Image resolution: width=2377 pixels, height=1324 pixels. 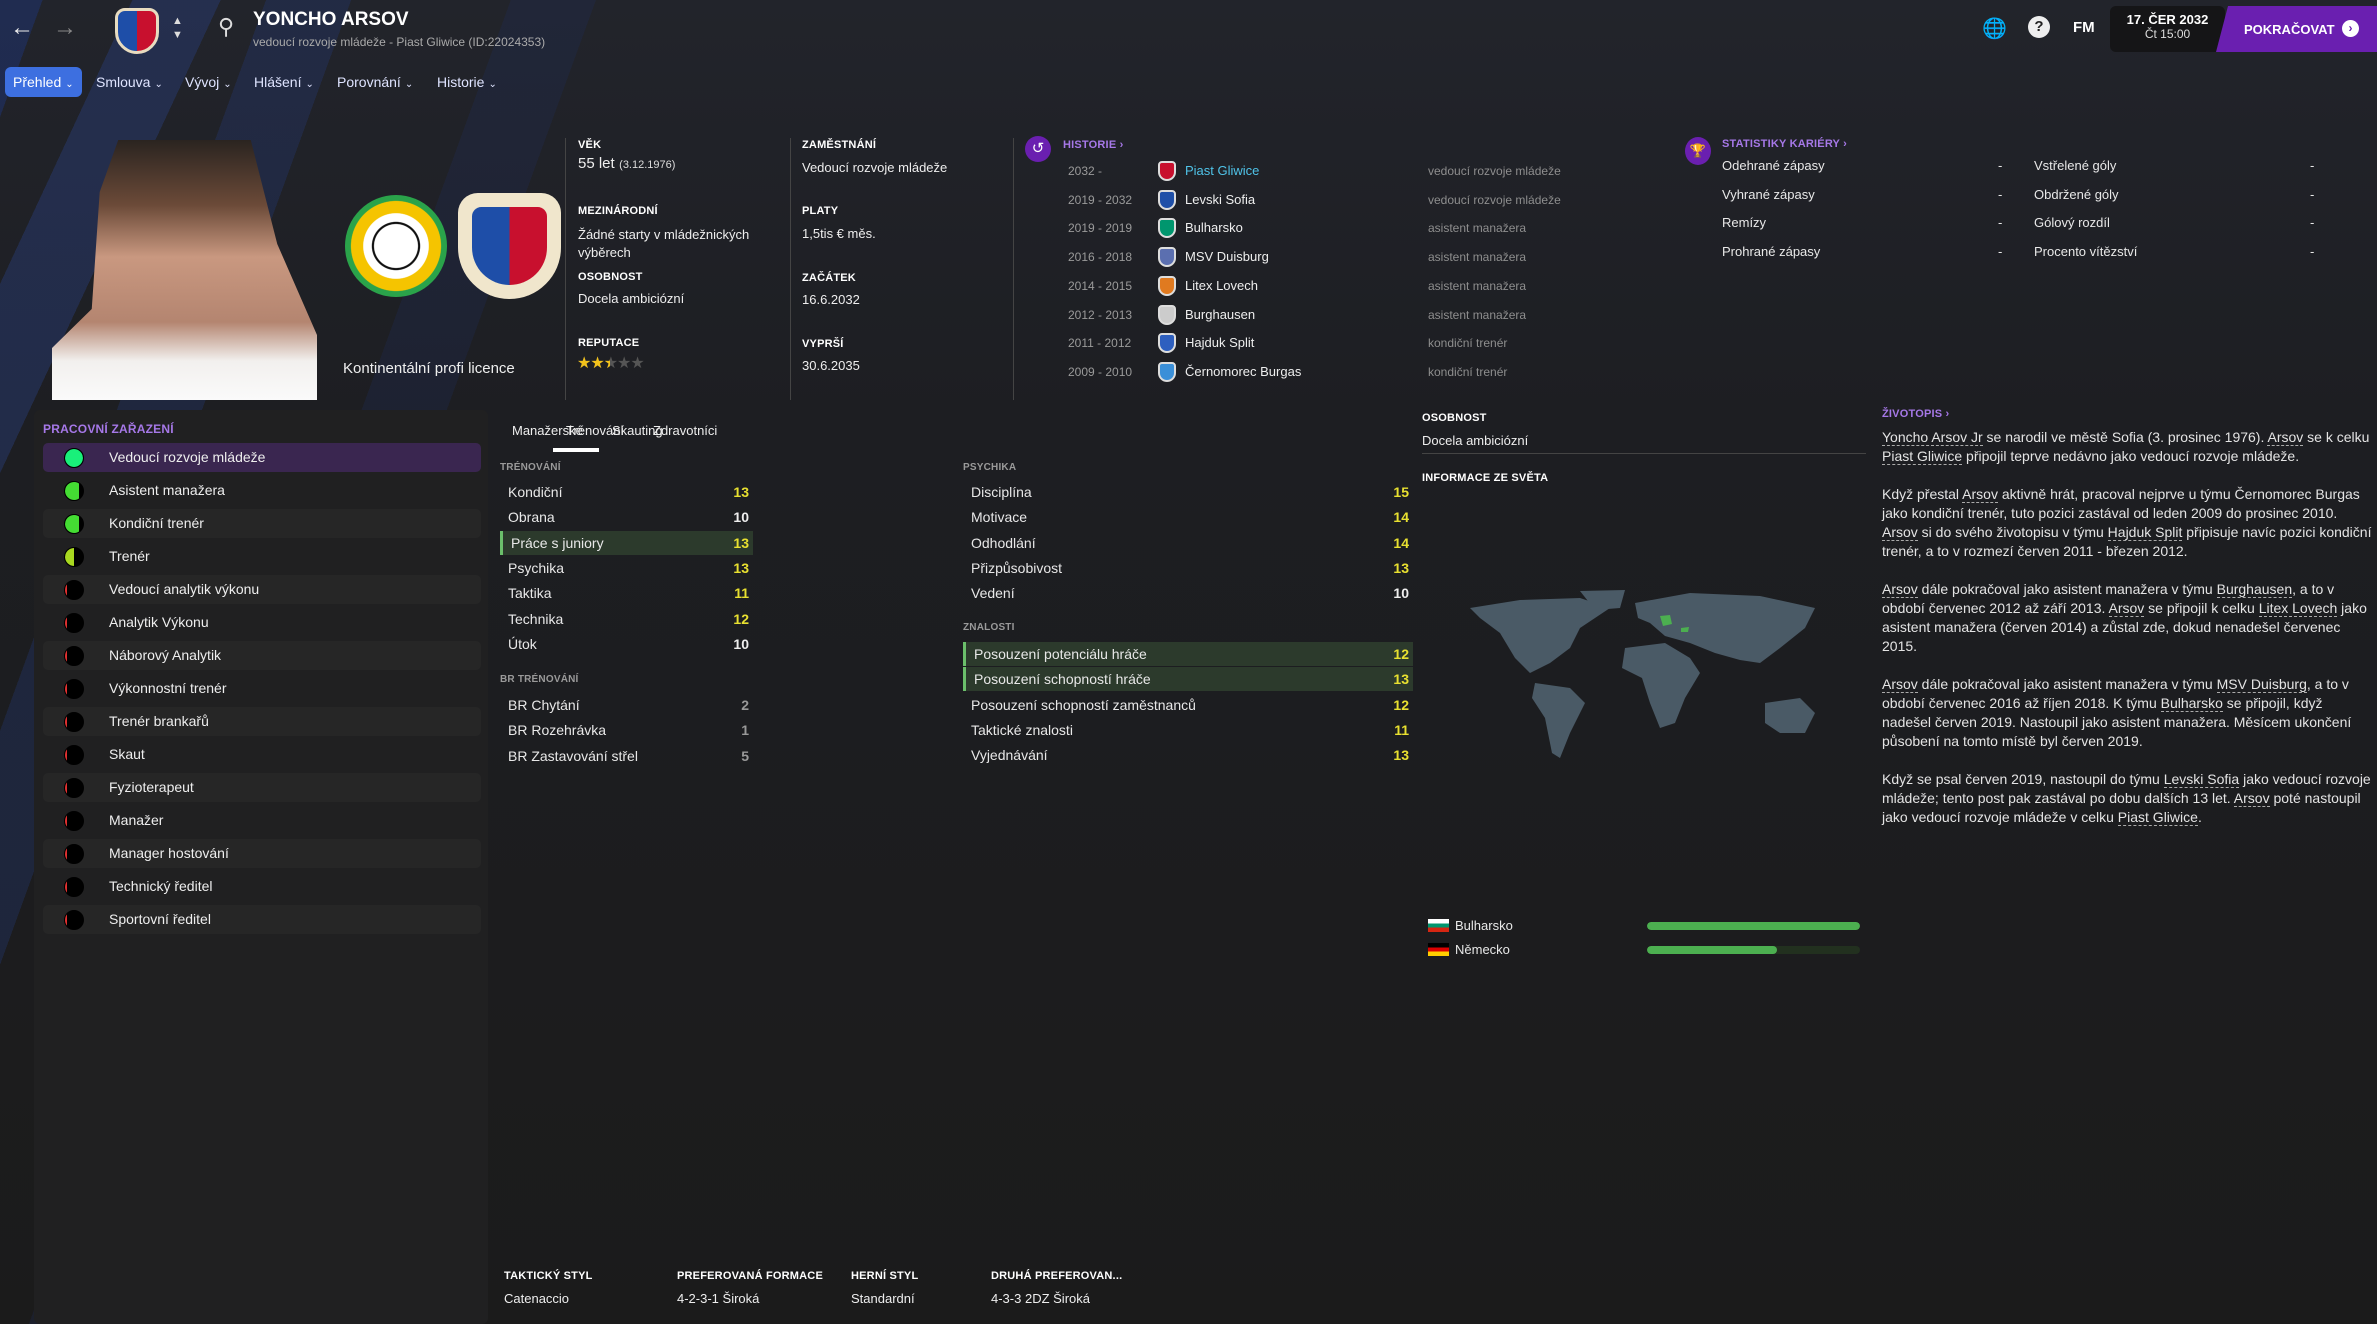 What do you see at coordinates (208, 82) in the screenshot?
I see `nav-tab-vyvoj: Vývoj ⌄` at bounding box center [208, 82].